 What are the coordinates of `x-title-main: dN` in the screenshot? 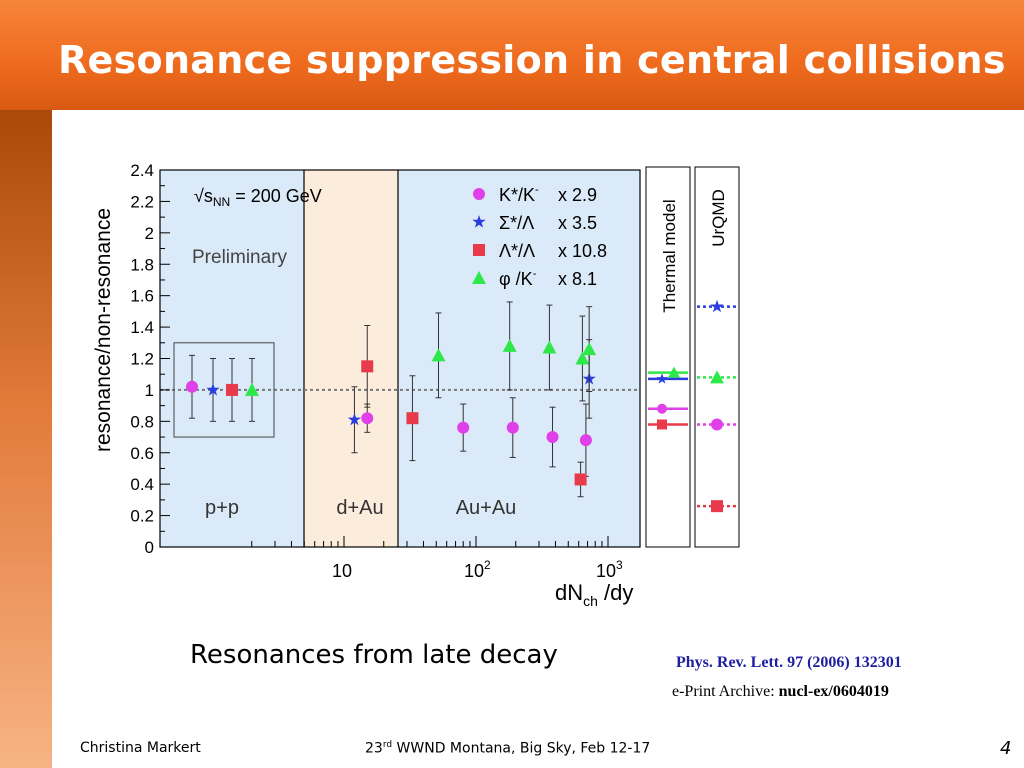 It's located at (569, 592).